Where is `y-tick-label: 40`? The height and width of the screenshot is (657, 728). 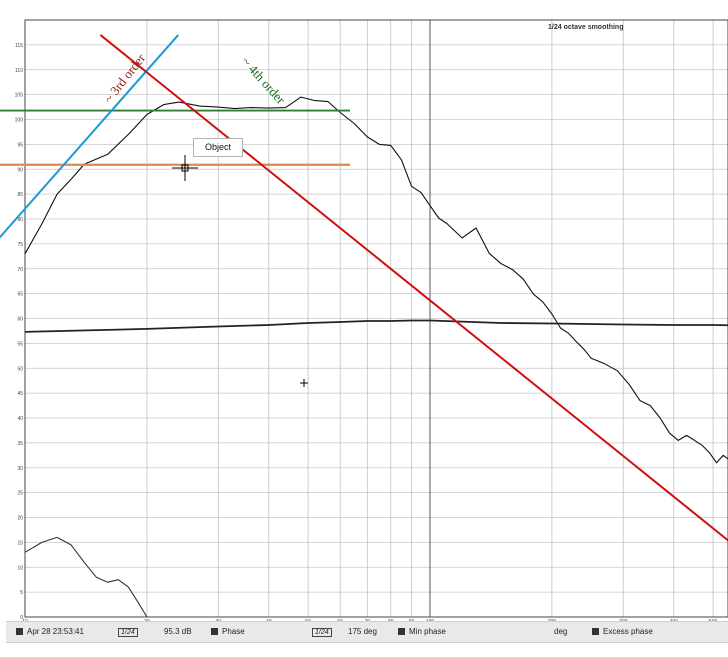
y-tick-label: 40 is located at coordinates (20, 419).